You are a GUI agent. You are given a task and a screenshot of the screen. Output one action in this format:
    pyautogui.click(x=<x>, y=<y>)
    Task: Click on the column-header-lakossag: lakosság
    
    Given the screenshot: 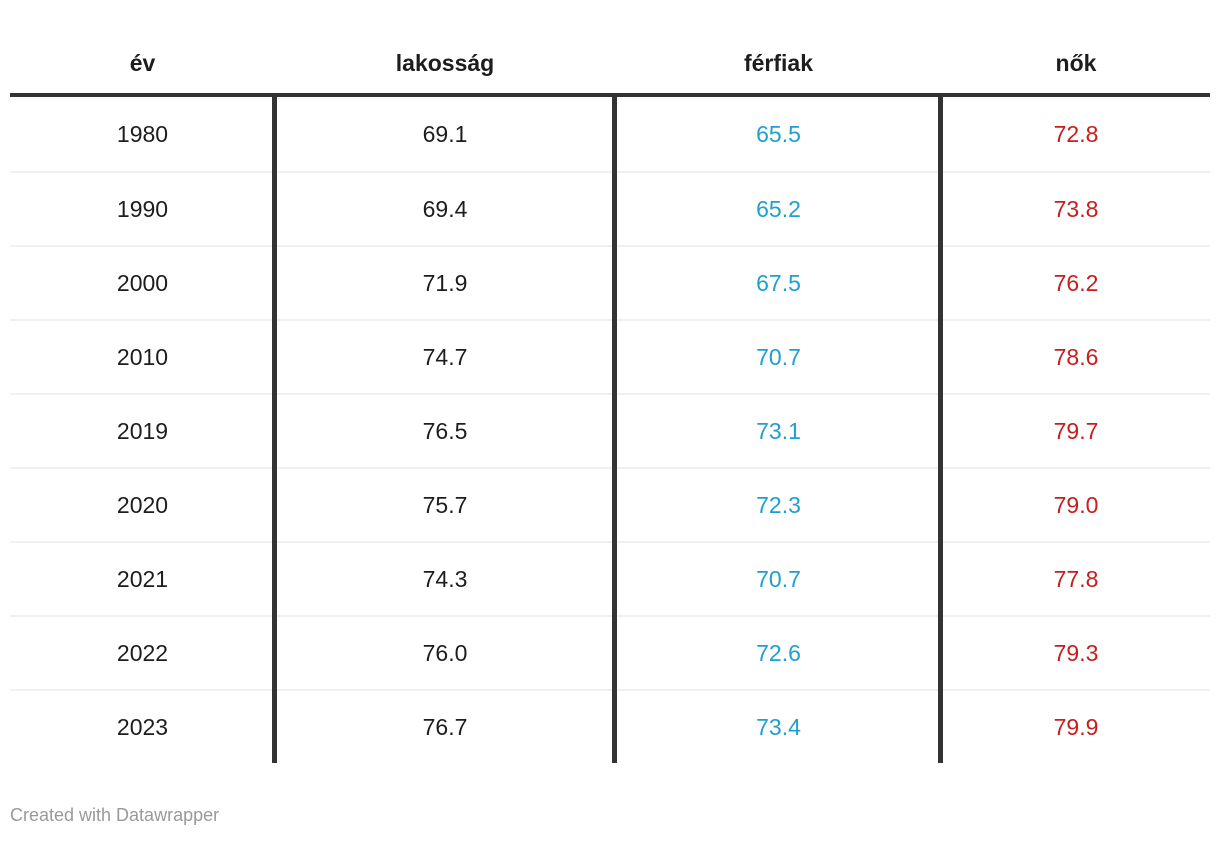 What is the action you would take?
    pyautogui.click(x=445, y=63)
    